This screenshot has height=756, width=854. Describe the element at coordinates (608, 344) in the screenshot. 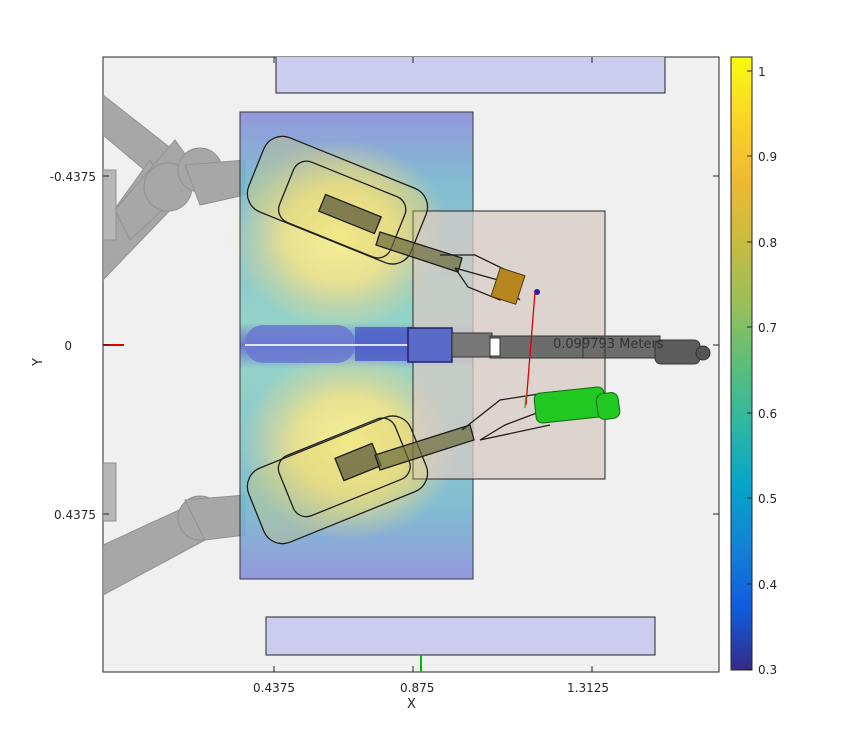

I see `distance-annotation: 0.099793 Meters` at that location.